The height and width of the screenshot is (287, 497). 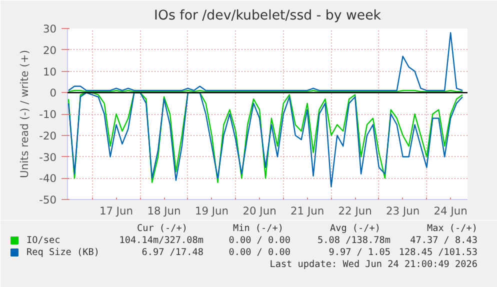 I want to click on y-tick-label: 20, so click(x=49, y=50).